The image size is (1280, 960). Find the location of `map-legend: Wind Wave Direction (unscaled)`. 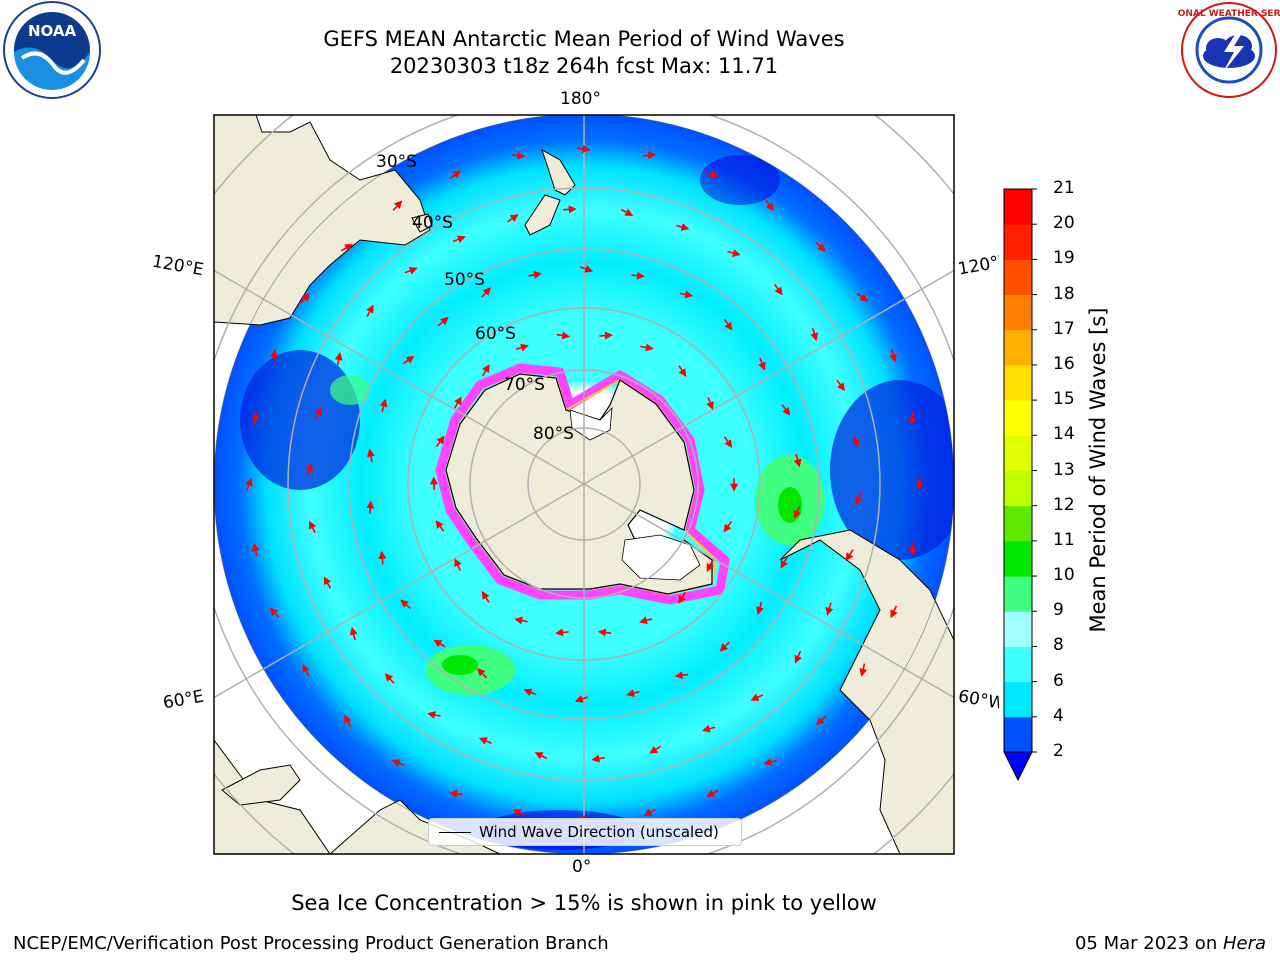

map-legend: Wind Wave Direction (unscaled) is located at coordinates (585, 832).